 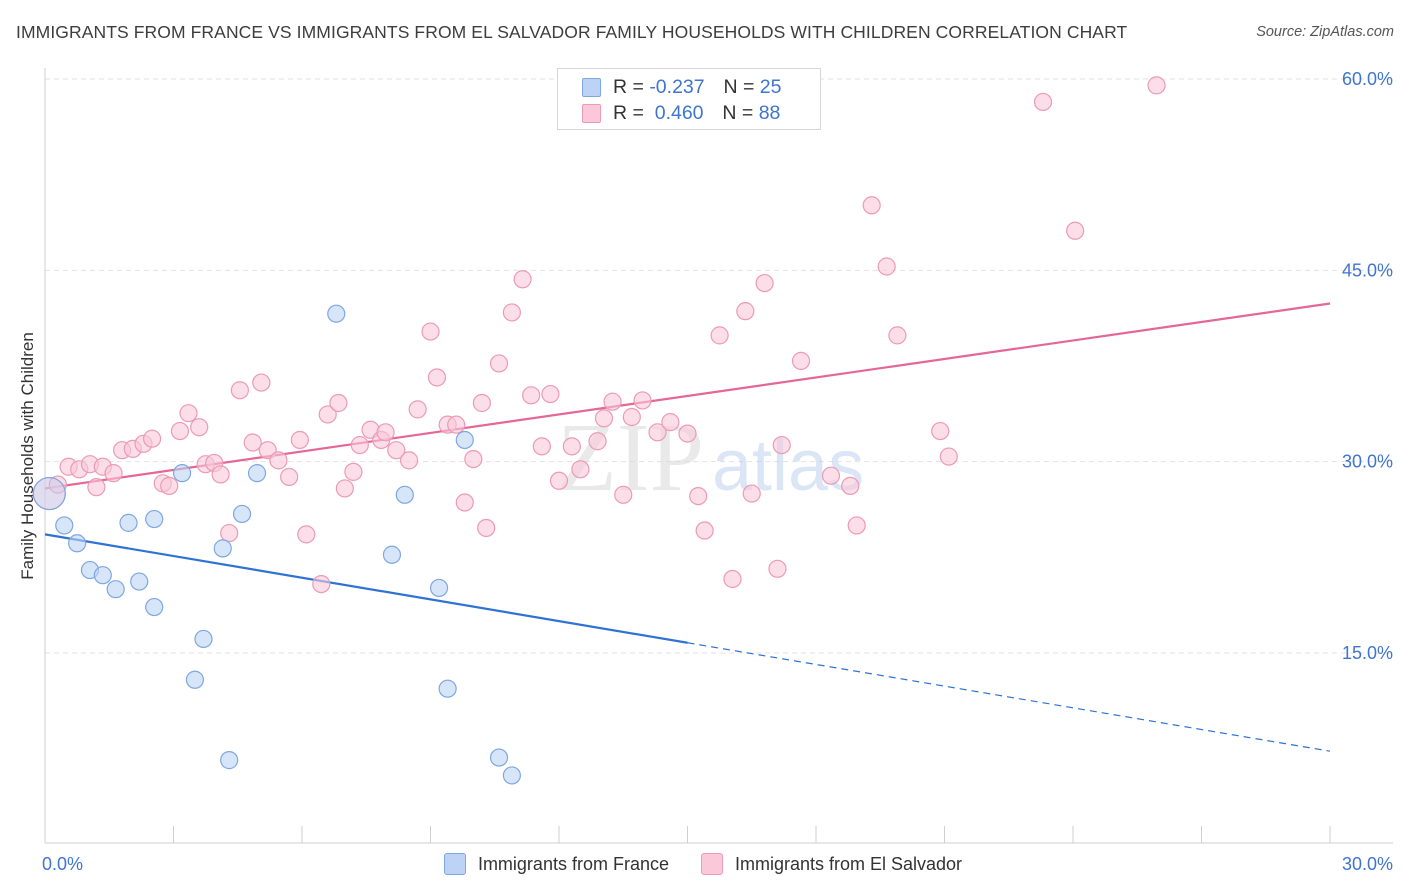 I want to click on elsalvador-r-label: R =, so click(x=628, y=112).